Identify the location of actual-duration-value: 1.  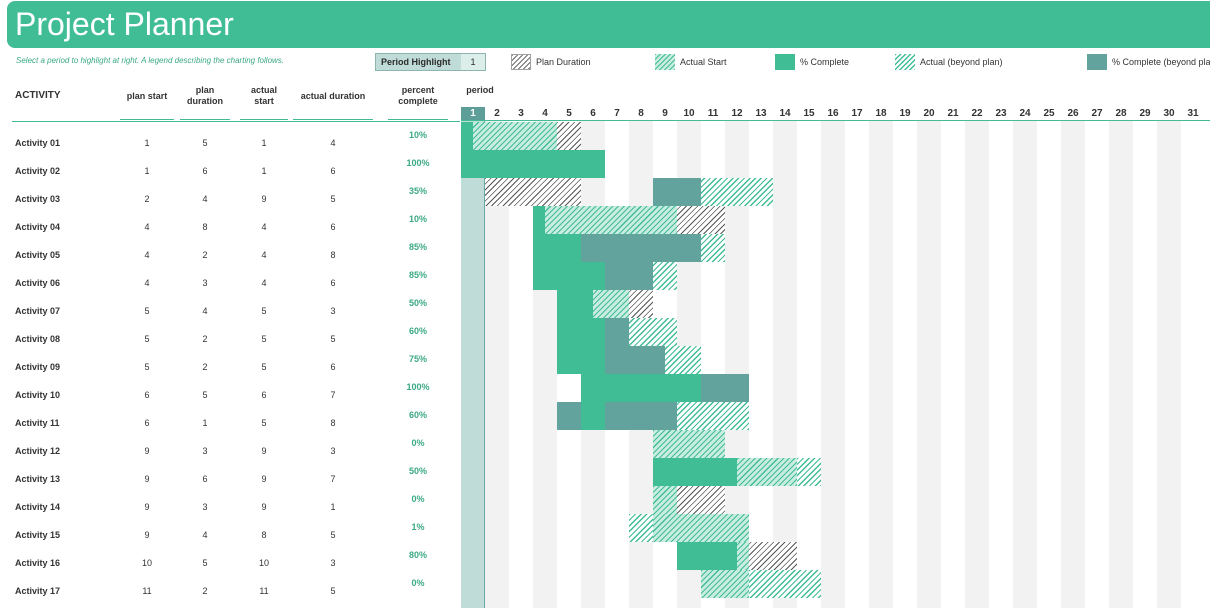
(333, 507).